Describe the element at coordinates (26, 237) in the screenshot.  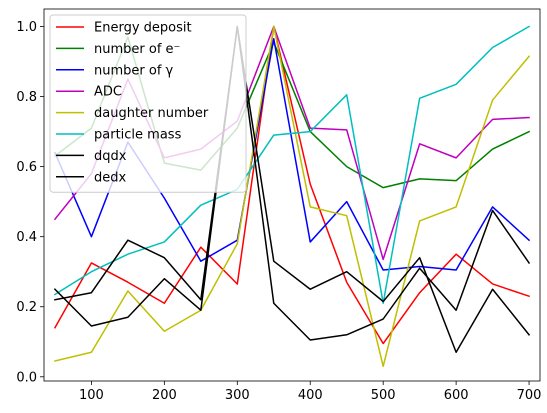
I see `y-tick-label: 0.4` at that location.